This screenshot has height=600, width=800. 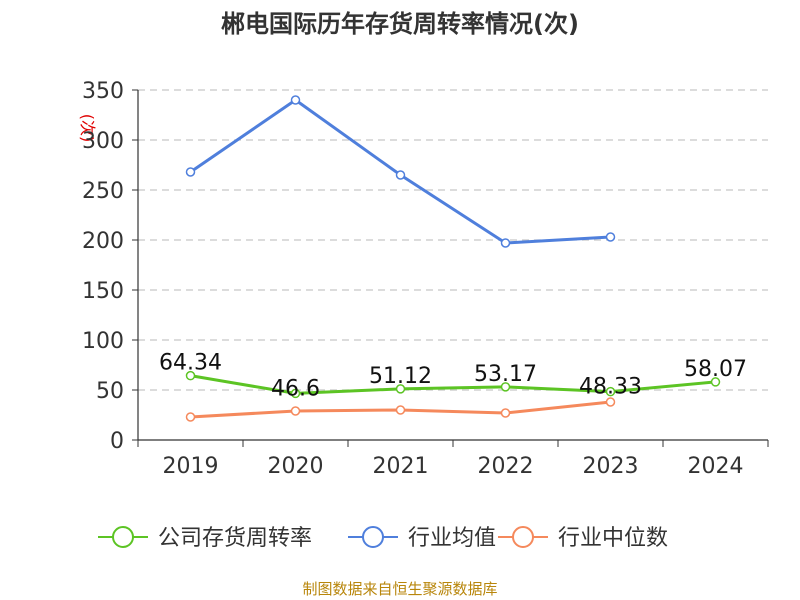 What do you see at coordinates (103, 191) in the screenshot?
I see `y-tick-label: 250` at bounding box center [103, 191].